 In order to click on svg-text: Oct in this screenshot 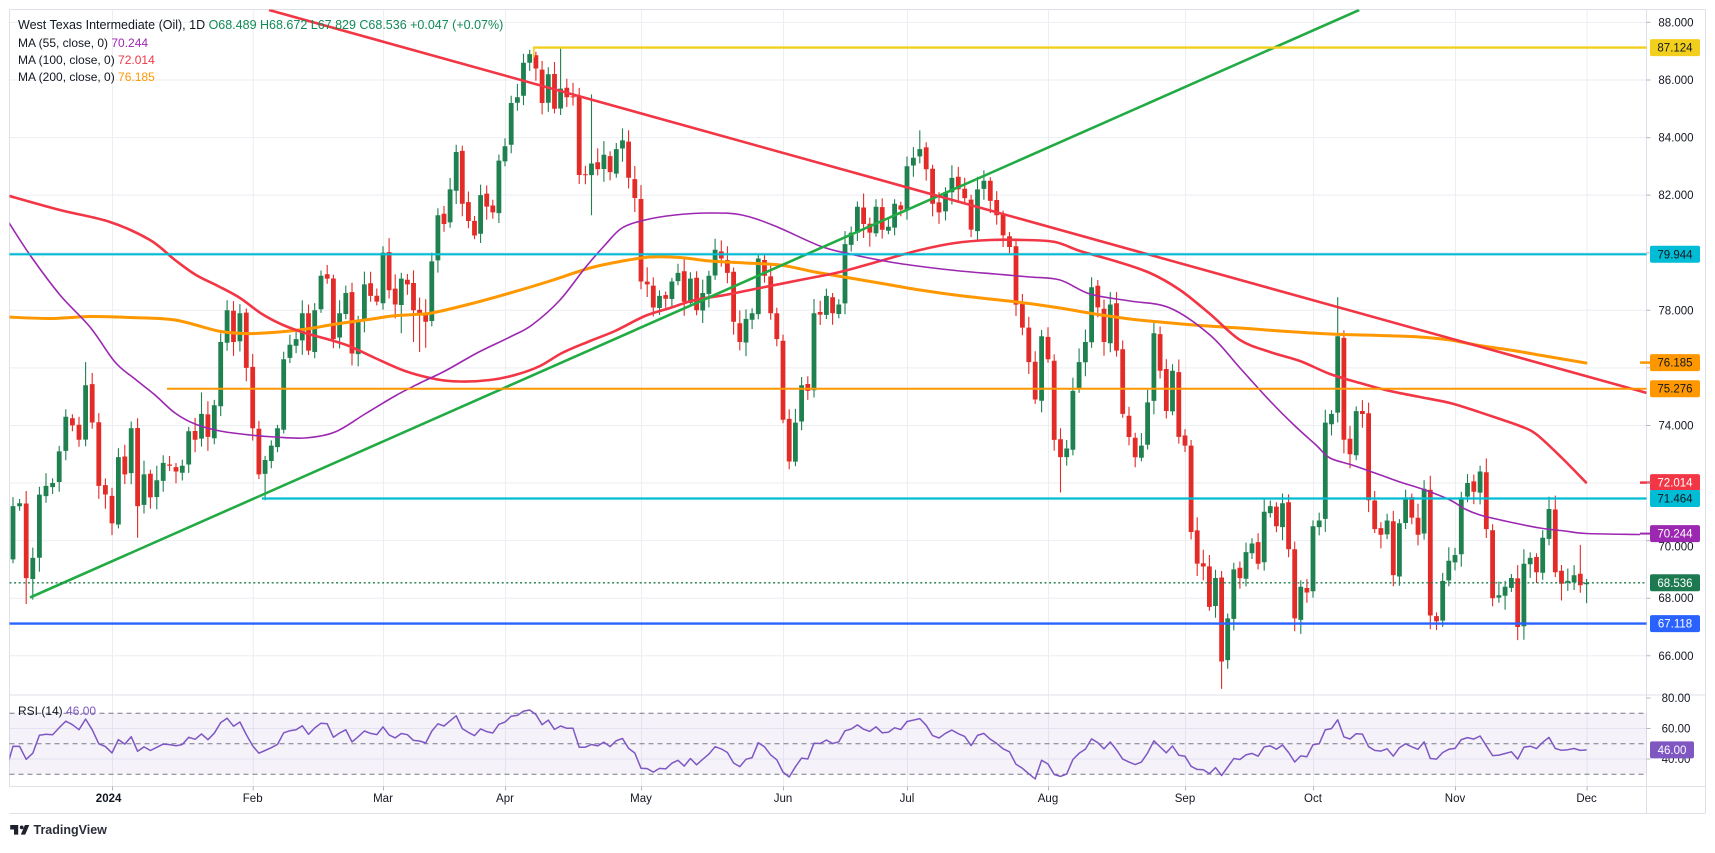, I will do `click(1313, 799)`.